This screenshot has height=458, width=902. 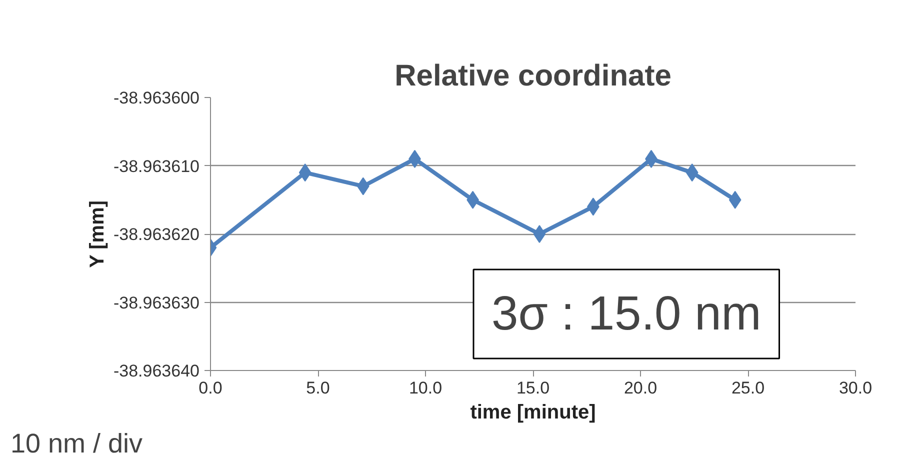 What do you see at coordinates (156, 234) in the screenshot?
I see `y-tick-label: -38.963620` at bounding box center [156, 234].